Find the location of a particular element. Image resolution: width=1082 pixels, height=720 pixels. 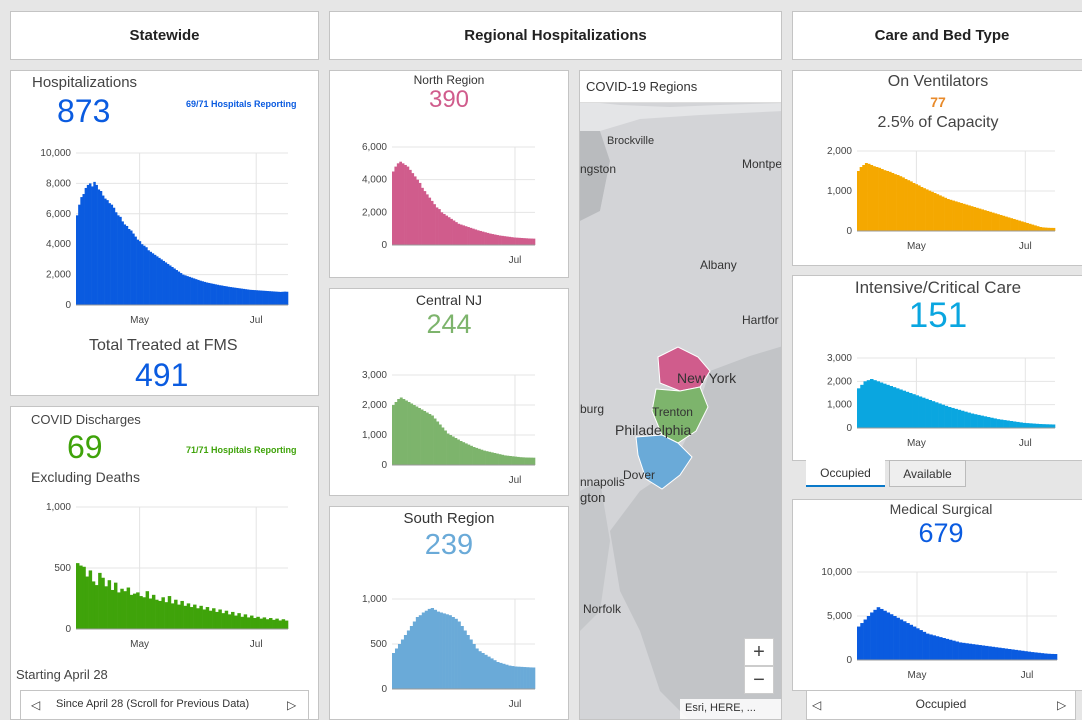

y-tick-label: 3,000 is located at coordinates (374, 375).